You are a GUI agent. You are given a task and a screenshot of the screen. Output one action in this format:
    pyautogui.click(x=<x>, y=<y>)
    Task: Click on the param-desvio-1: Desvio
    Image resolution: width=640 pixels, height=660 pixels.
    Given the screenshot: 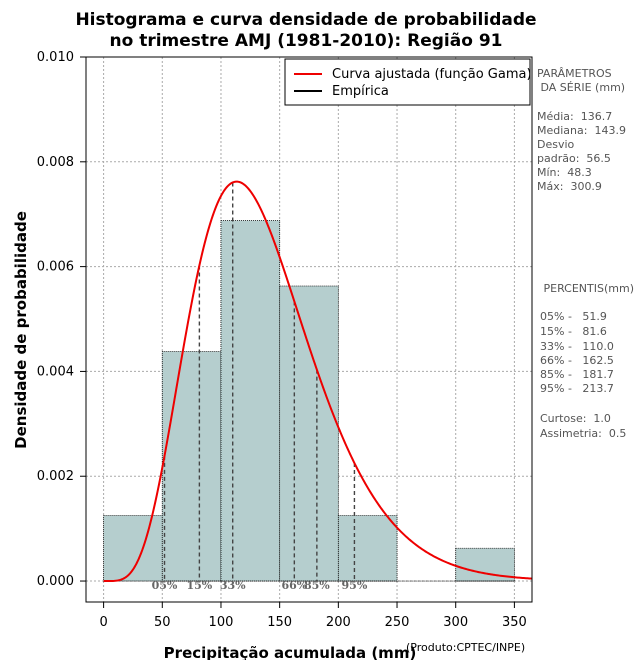 What is the action you would take?
    pyautogui.click(x=556, y=144)
    